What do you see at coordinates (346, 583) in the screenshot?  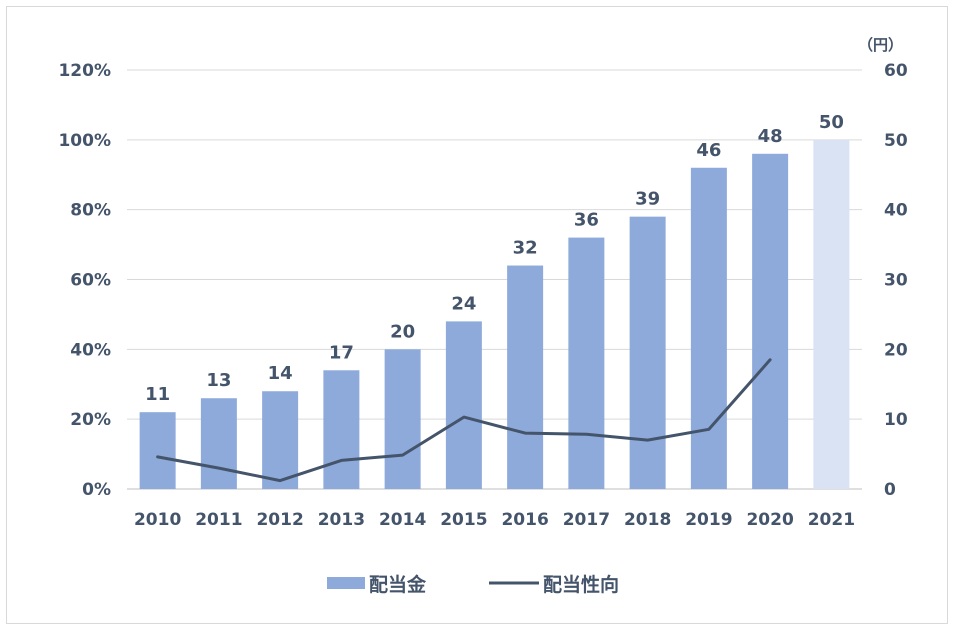 I see `legend-swatch-bar` at bounding box center [346, 583].